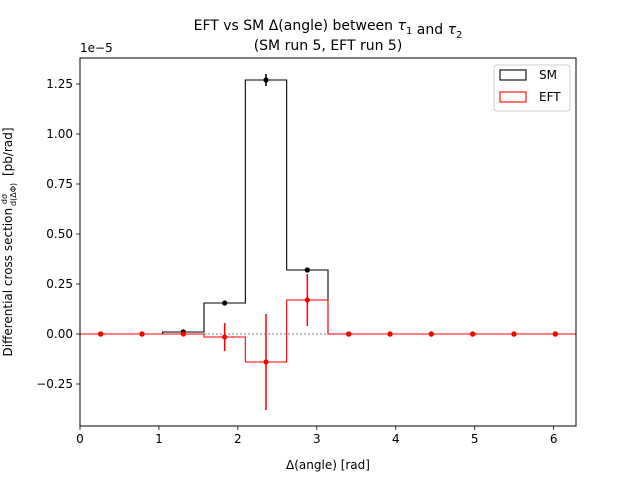  Describe the element at coordinates (59, 134) in the screenshot. I see `y-tick-label: 1.00` at that location.